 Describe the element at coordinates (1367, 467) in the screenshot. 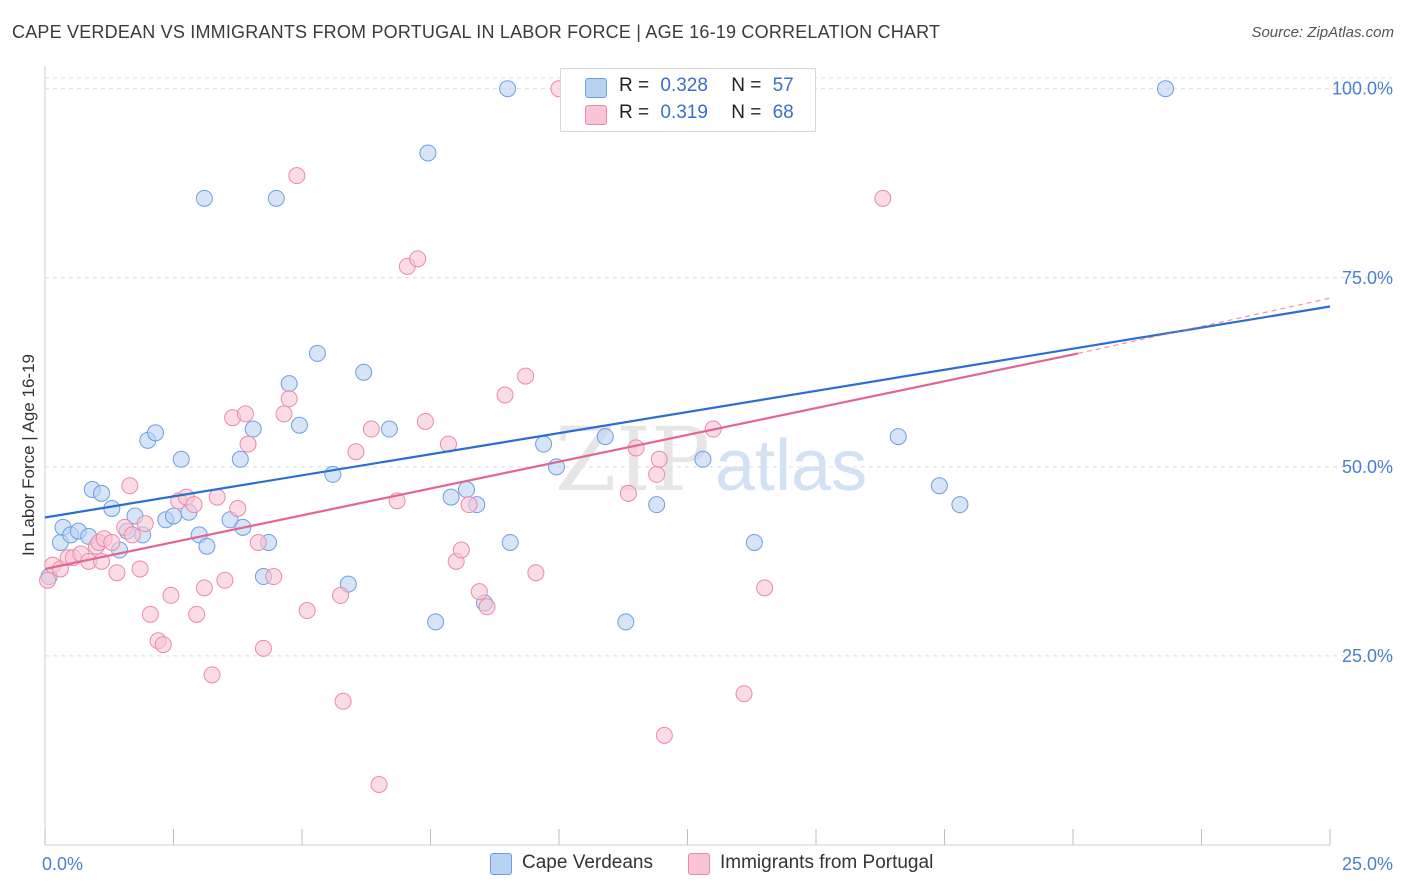

I see `y-tick-label: 50.0%` at that location.